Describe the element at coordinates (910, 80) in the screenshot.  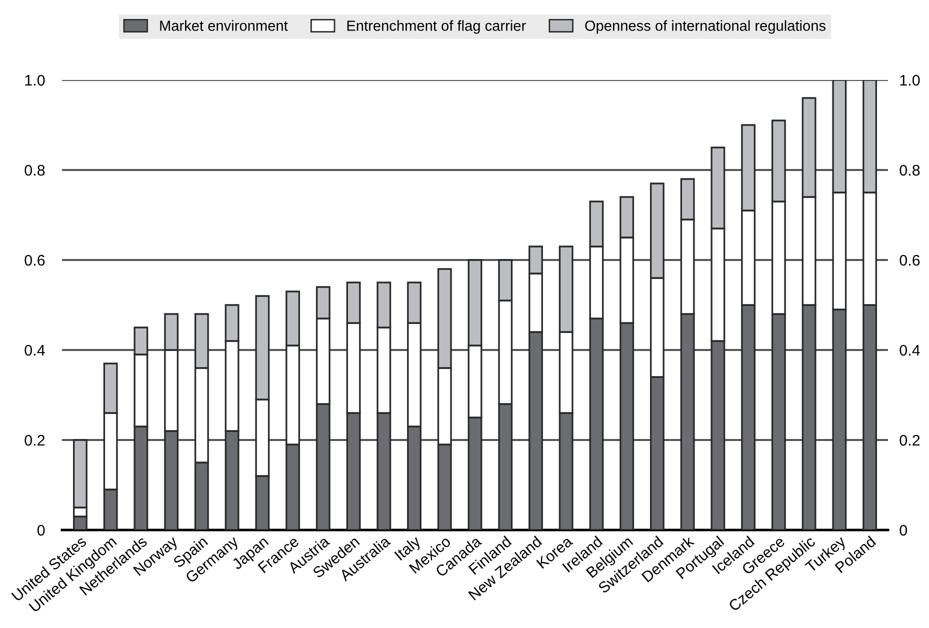
I see `y2-tick-label: 1.0` at that location.